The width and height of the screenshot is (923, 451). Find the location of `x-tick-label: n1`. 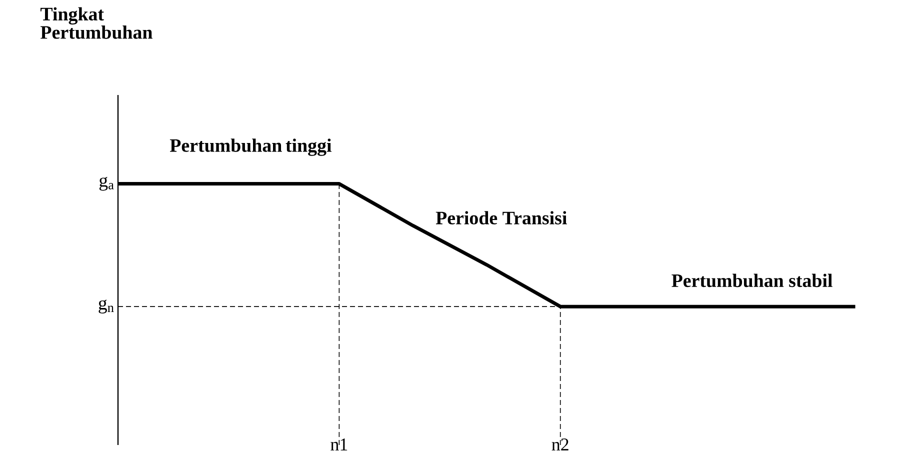

x-tick-label: n1 is located at coordinates (339, 444).